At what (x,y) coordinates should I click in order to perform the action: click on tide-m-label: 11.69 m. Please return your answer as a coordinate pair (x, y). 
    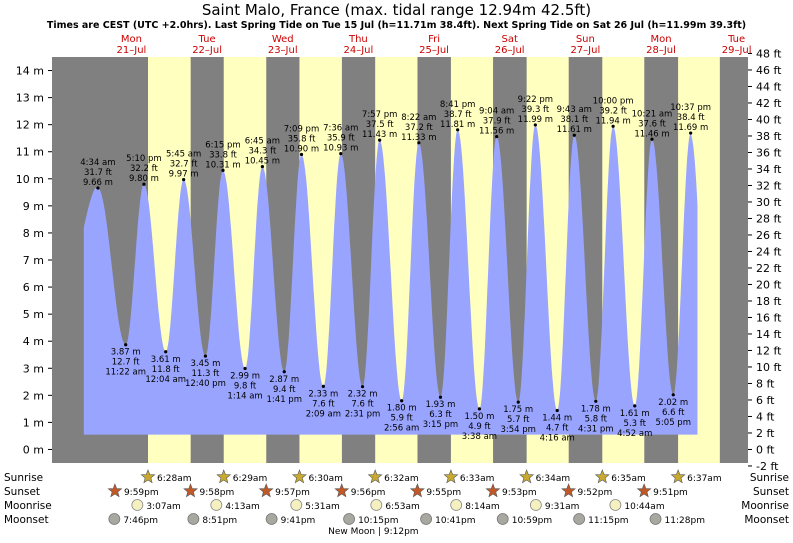
    Looking at the image, I should click on (690, 128).